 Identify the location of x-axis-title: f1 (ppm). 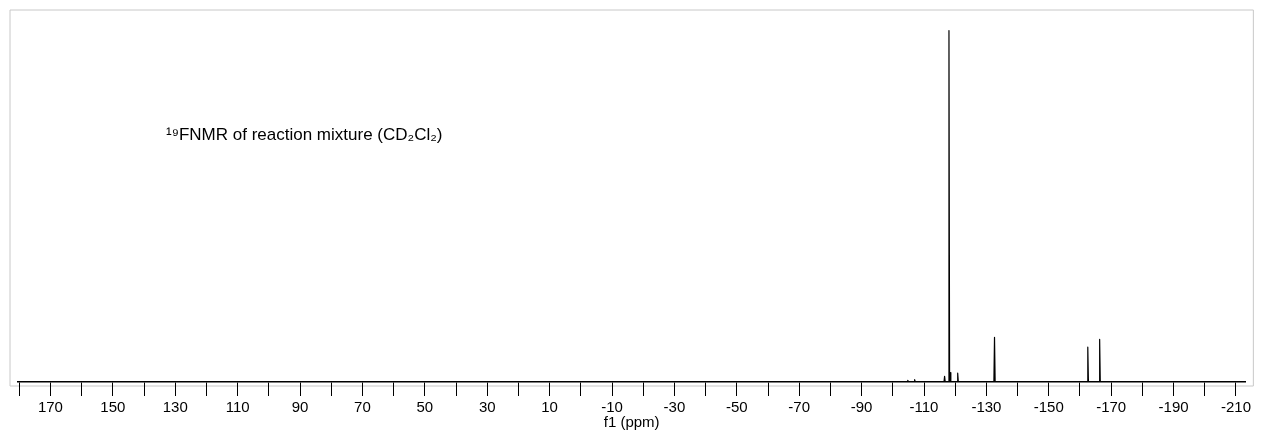
(631, 422).